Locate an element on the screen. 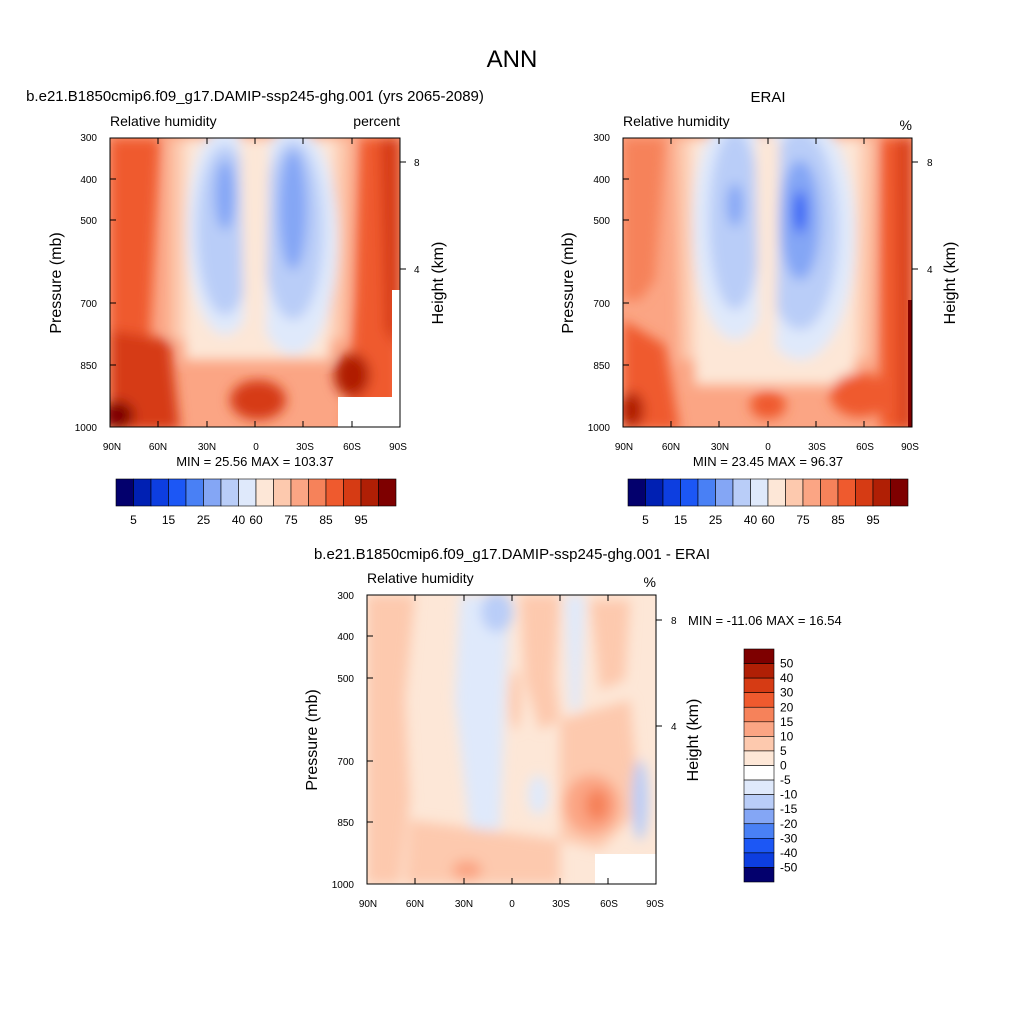  panel-obs-colorbar: 5 15 25 40 60 75 85 95 is located at coordinates (768, 502).